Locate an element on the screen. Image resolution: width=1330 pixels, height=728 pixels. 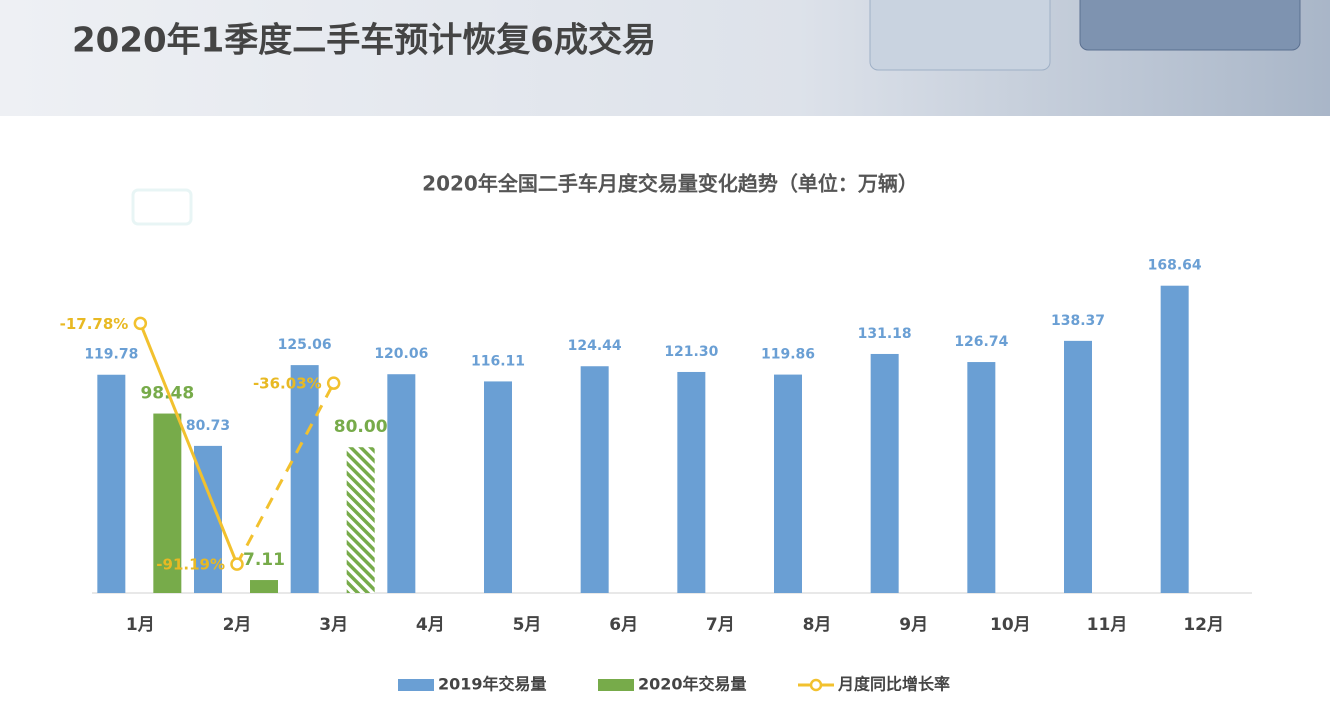
value-label: 131.18 is located at coordinates (885, 334).